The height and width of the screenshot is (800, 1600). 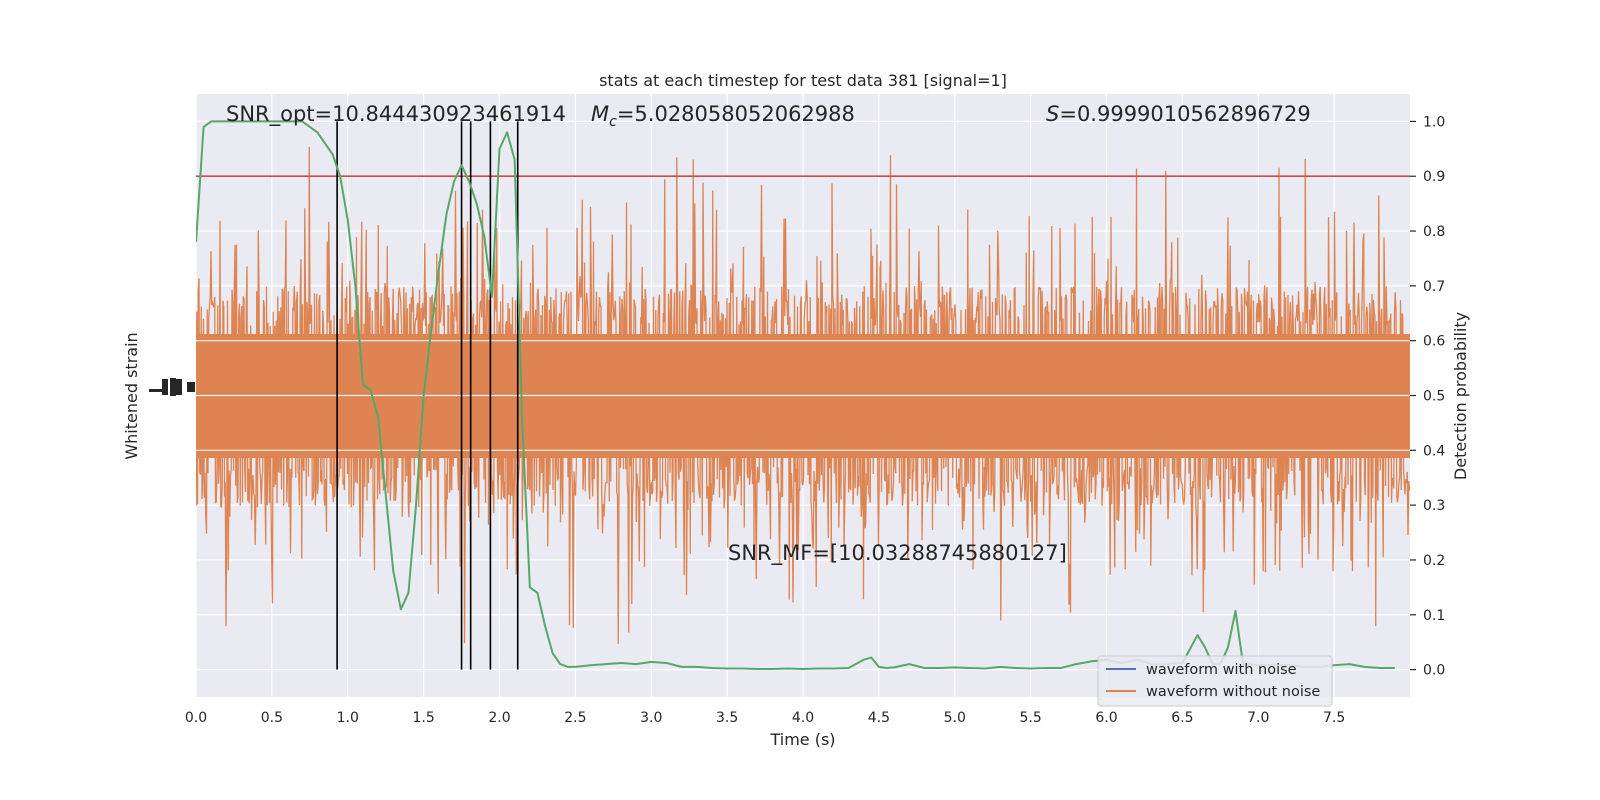 I want to click on s-value: =0.9999010562896729, so click(x=1184, y=114).